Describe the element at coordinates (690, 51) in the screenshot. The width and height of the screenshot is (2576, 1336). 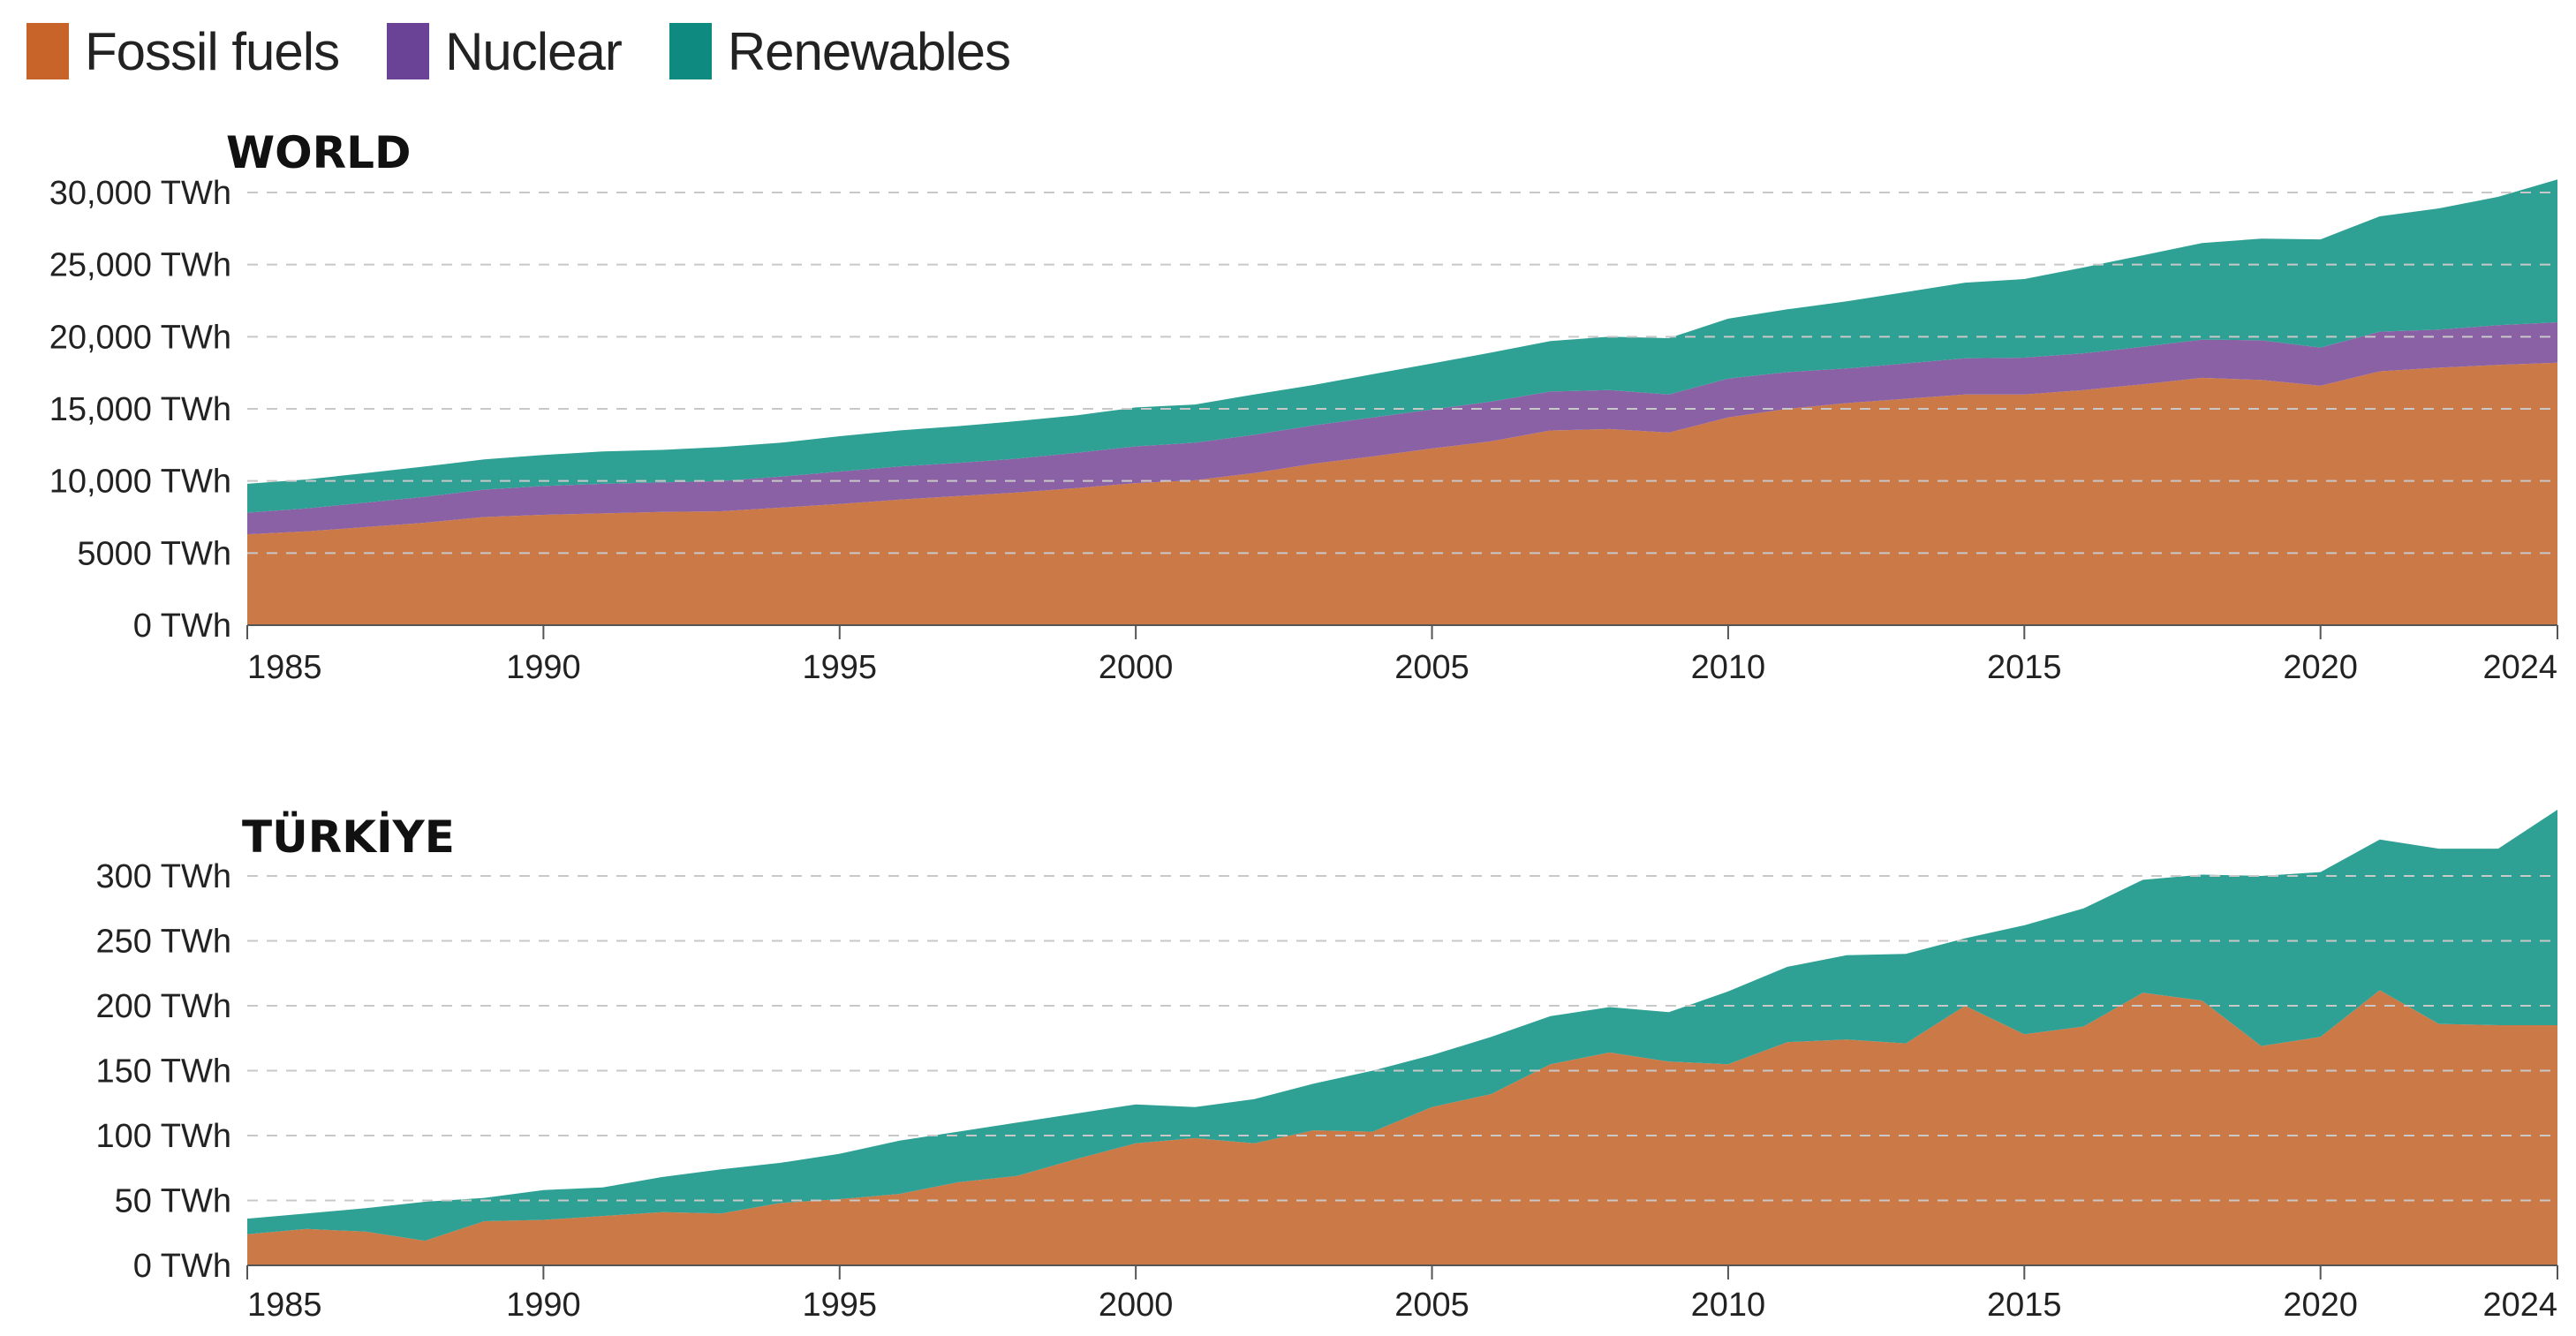
I see `legend-swatch-renewables` at that location.